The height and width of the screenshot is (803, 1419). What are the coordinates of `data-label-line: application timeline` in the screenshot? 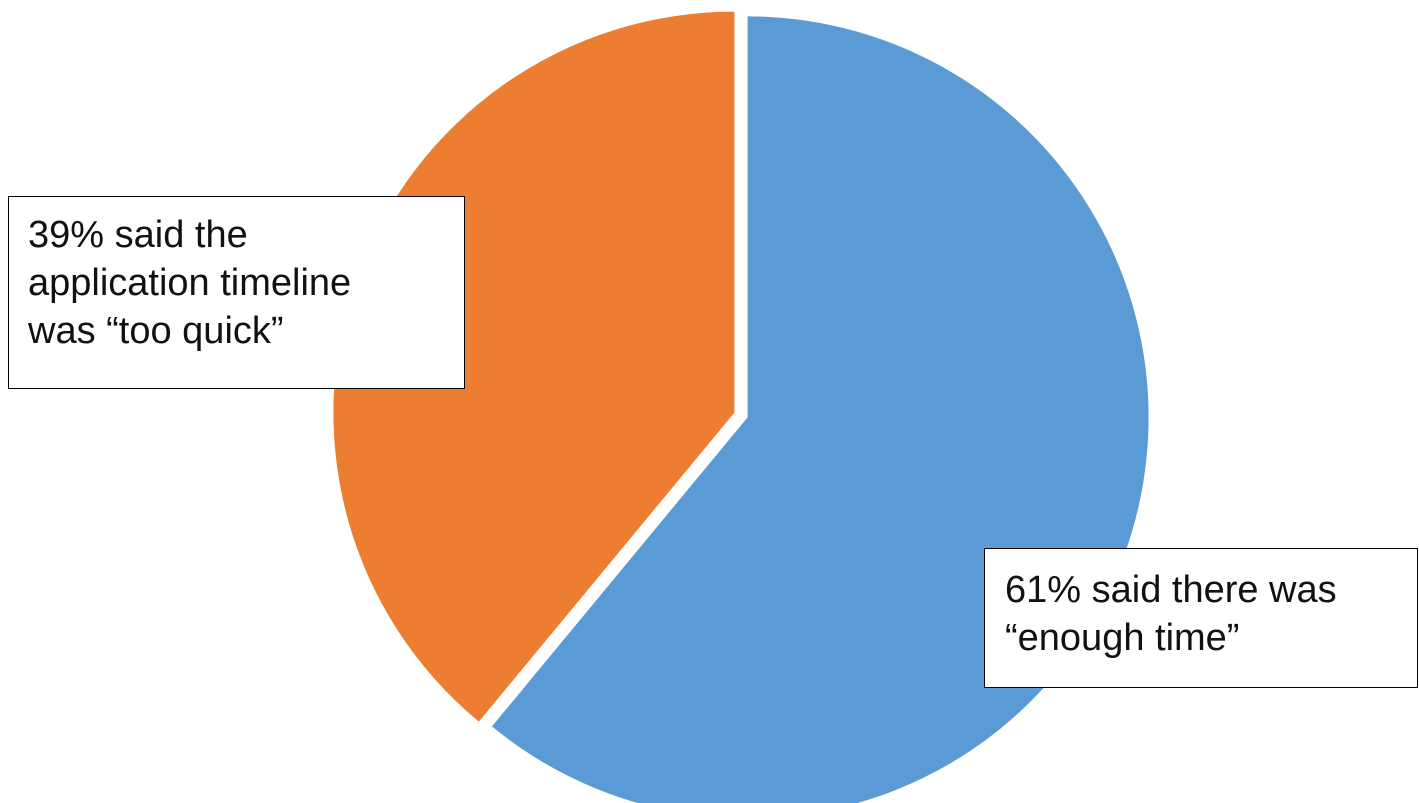 It's located at (190, 283).